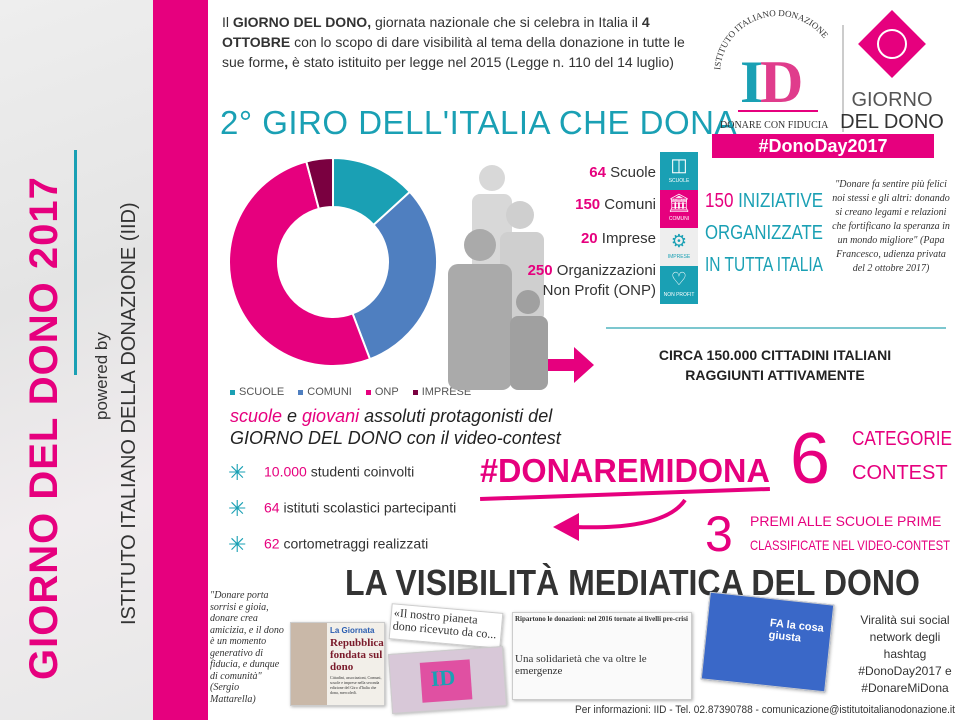 This screenshot has height=720, width=960. I want to click on hashtag-banner: #DonoDay2017, so click(823, 146).